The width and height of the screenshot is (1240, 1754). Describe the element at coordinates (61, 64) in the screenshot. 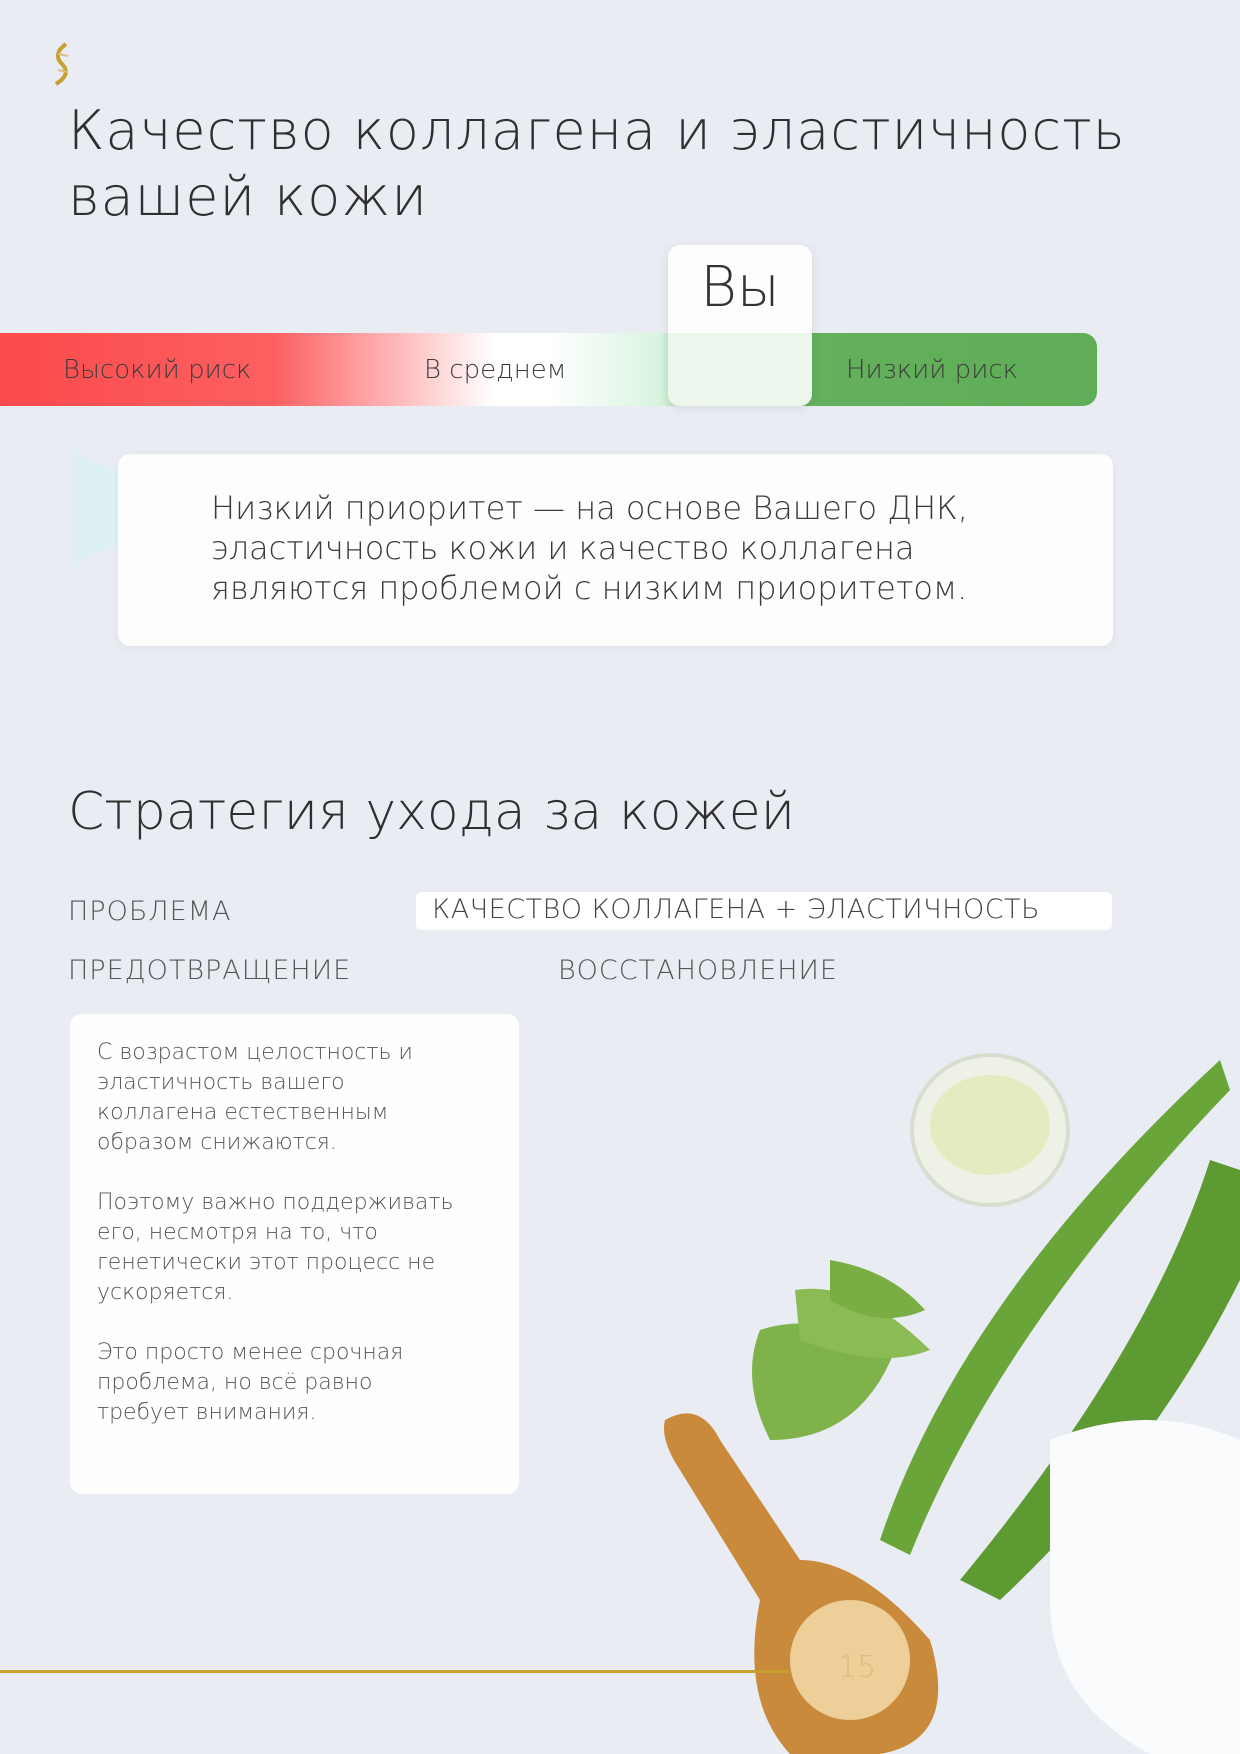

I see `dna-logo-icon` at that location.